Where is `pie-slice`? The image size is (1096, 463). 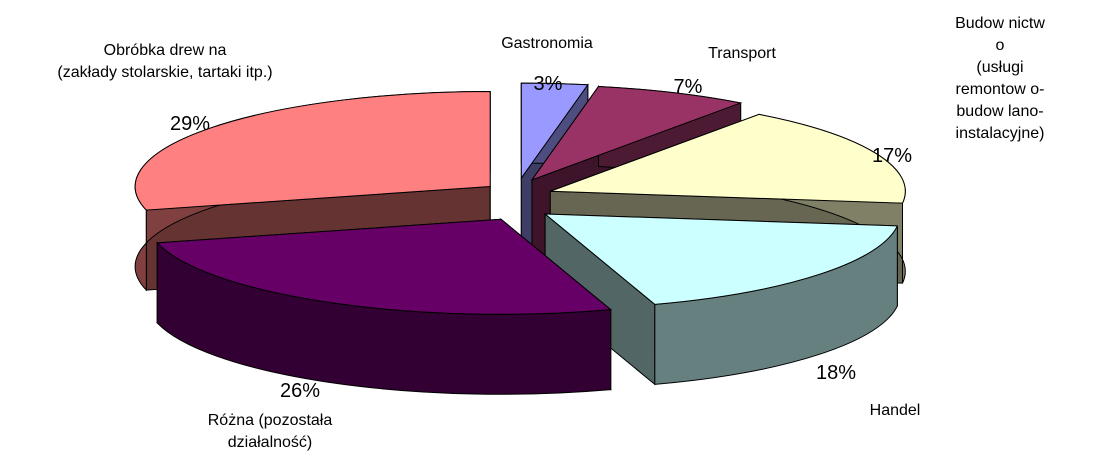
pie-slice is located at coordinates (721, 299).